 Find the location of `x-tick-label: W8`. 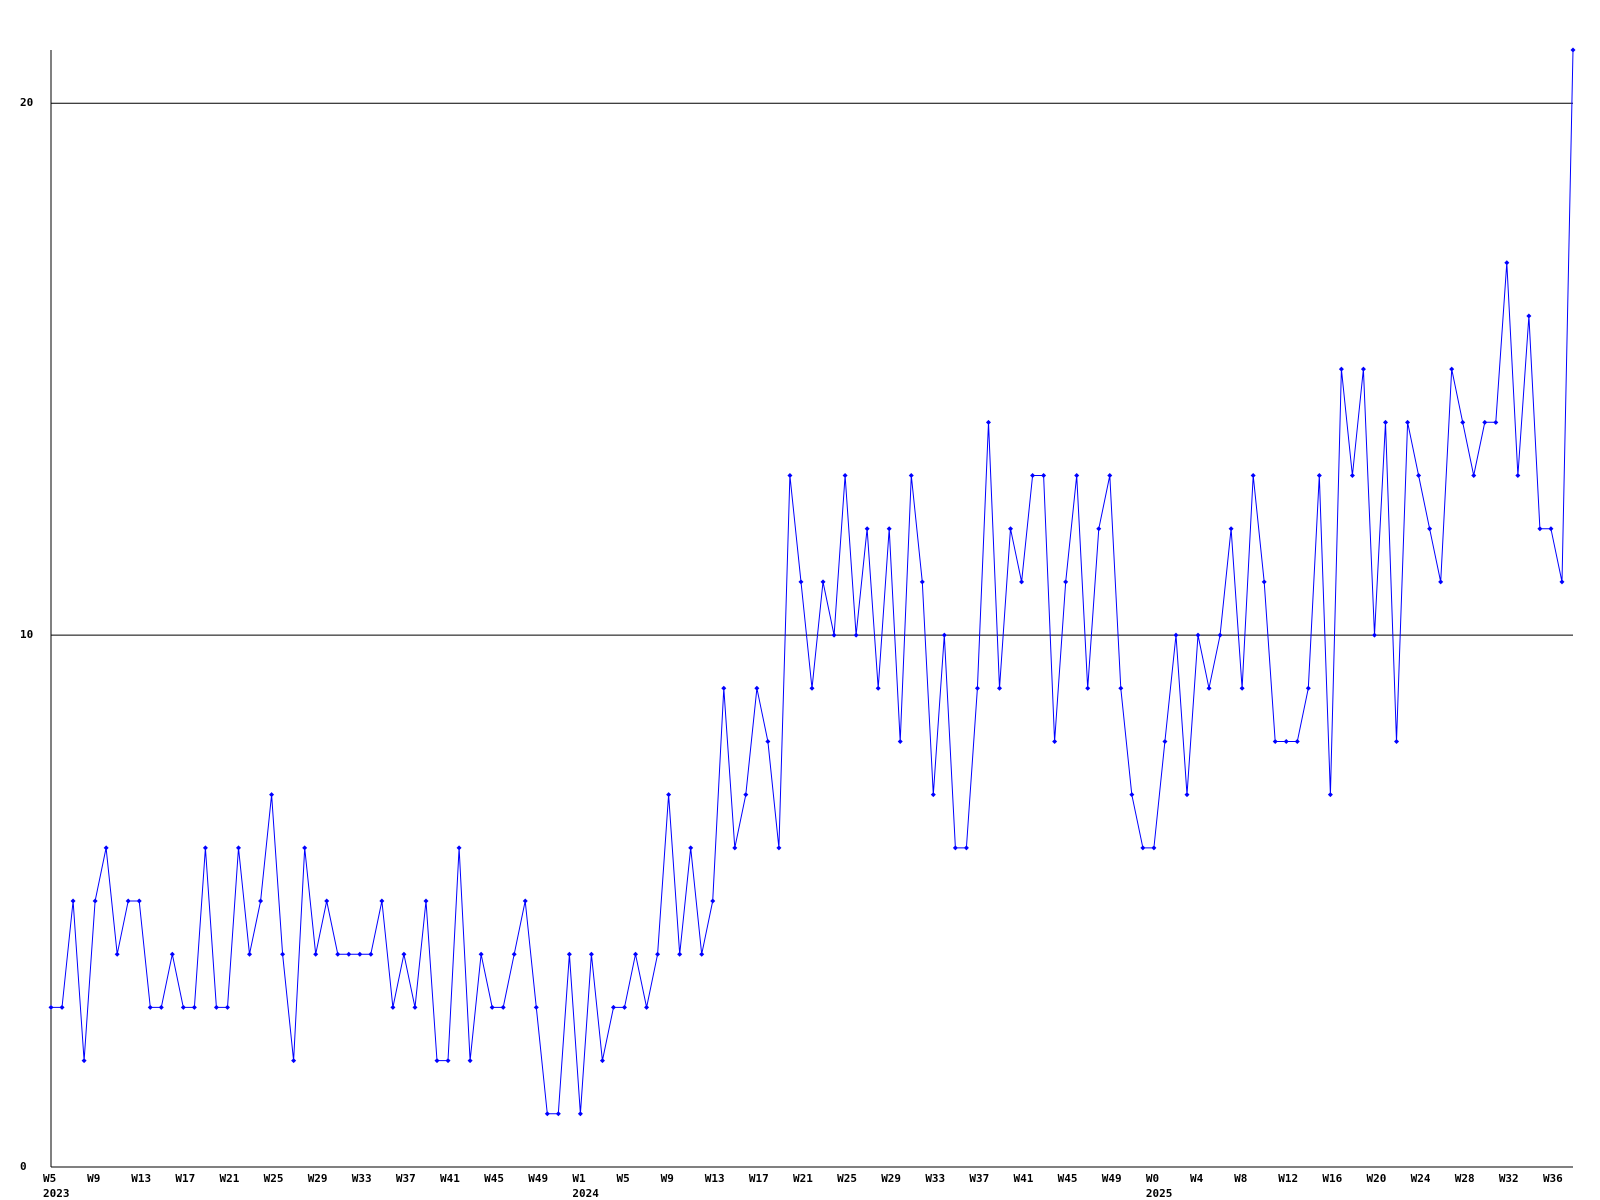

x-tick-label: W8 is located at coordinates (1240, 1178).